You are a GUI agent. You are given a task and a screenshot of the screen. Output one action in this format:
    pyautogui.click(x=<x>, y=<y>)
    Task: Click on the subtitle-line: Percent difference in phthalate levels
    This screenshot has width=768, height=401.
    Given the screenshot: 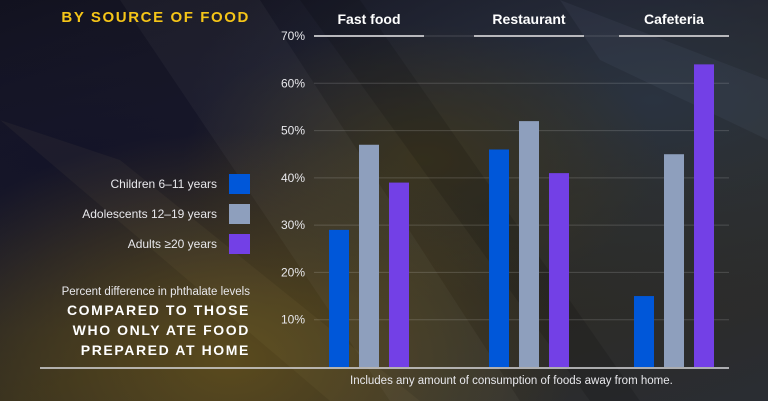 What is the action you would take?
    pyautogui.click(x=155, y=292)
    